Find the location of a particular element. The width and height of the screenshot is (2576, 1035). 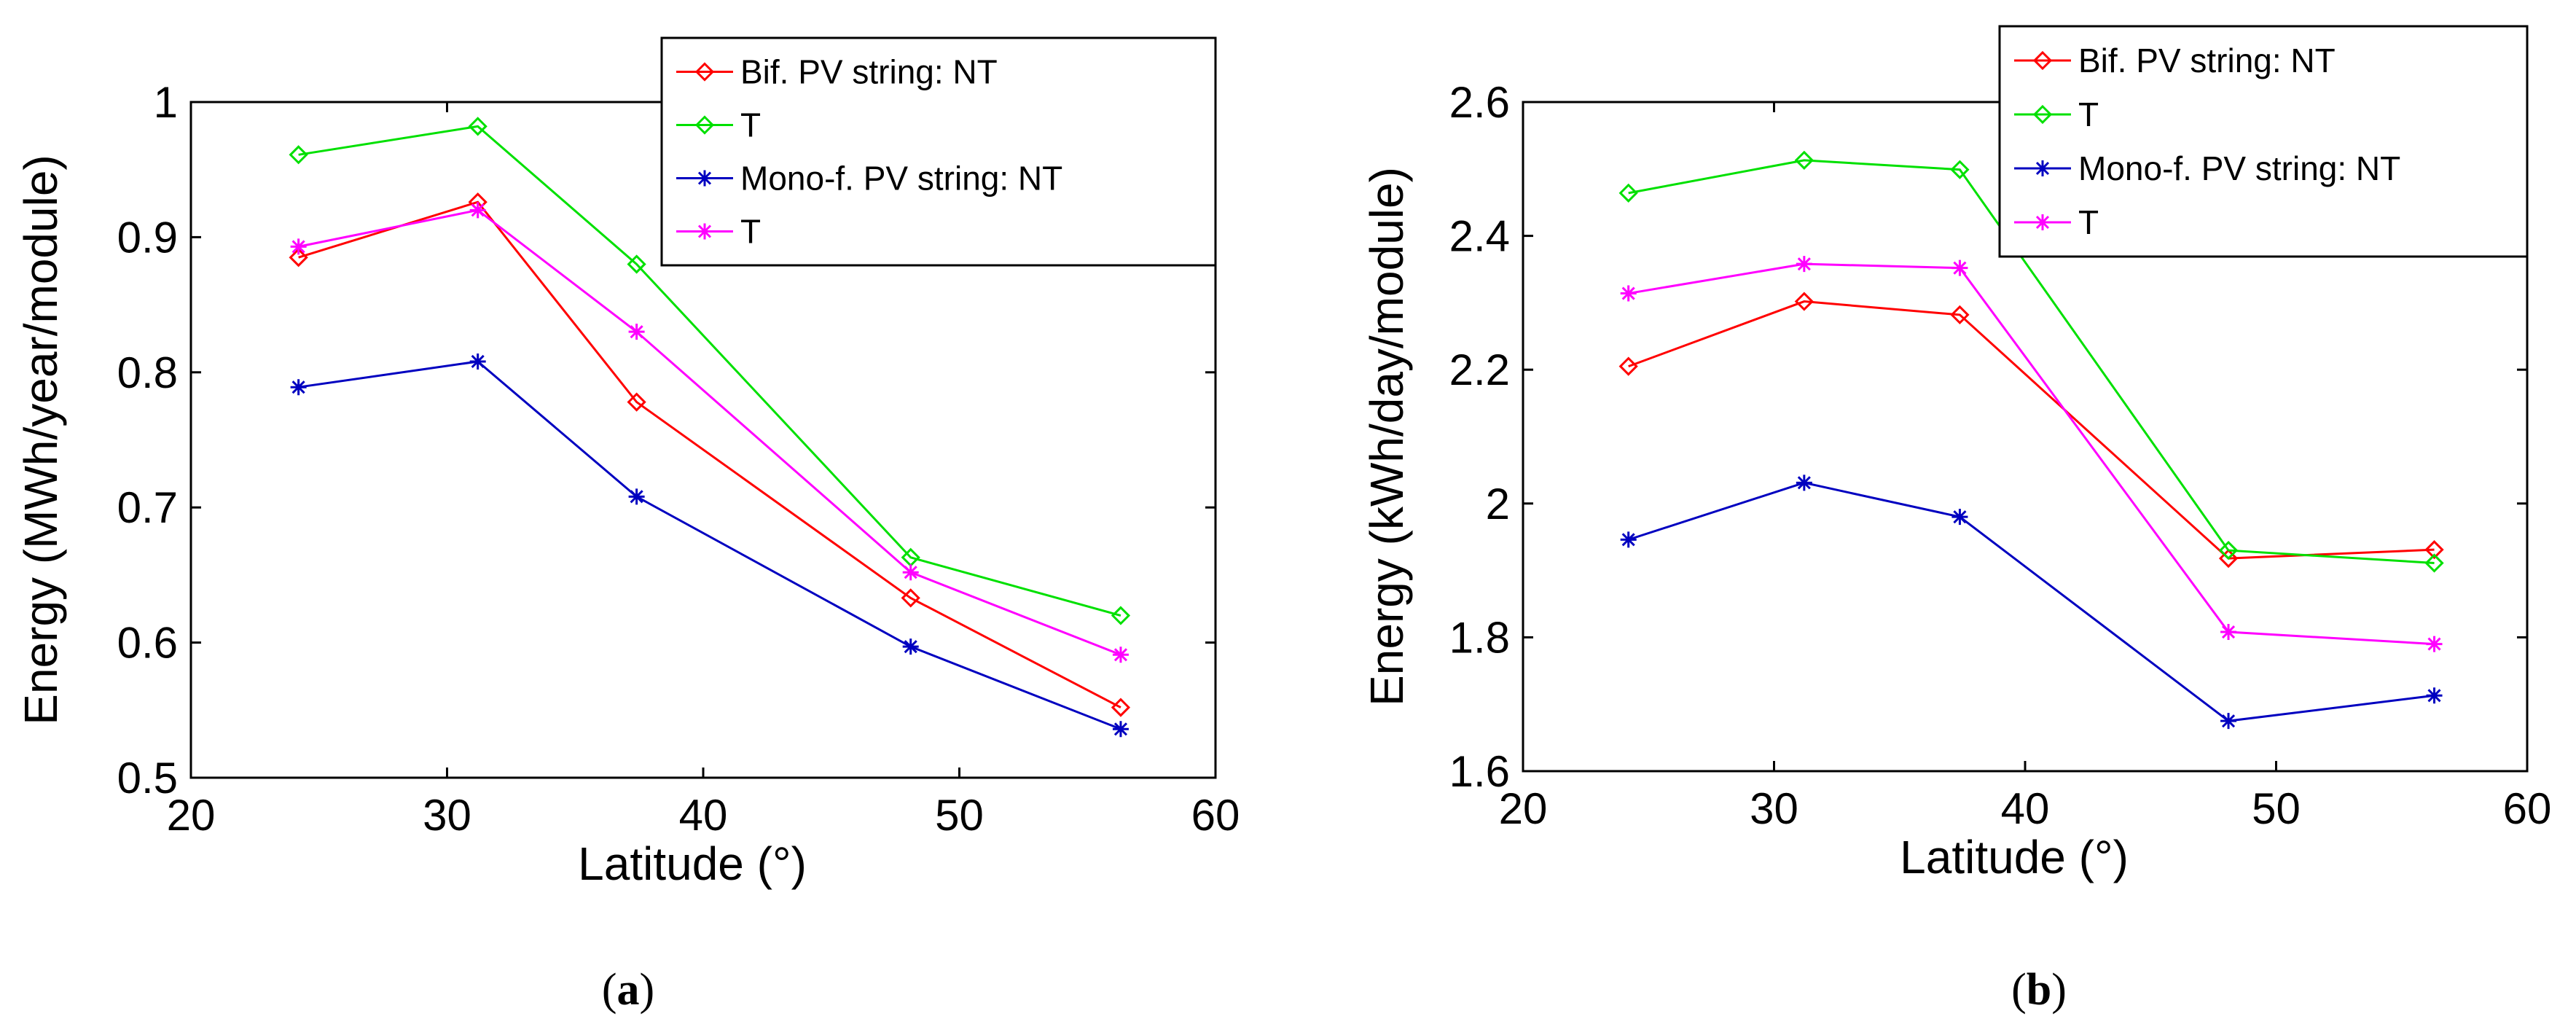

y-tick-label: 2.4 is located at coordinates (1479, 237).